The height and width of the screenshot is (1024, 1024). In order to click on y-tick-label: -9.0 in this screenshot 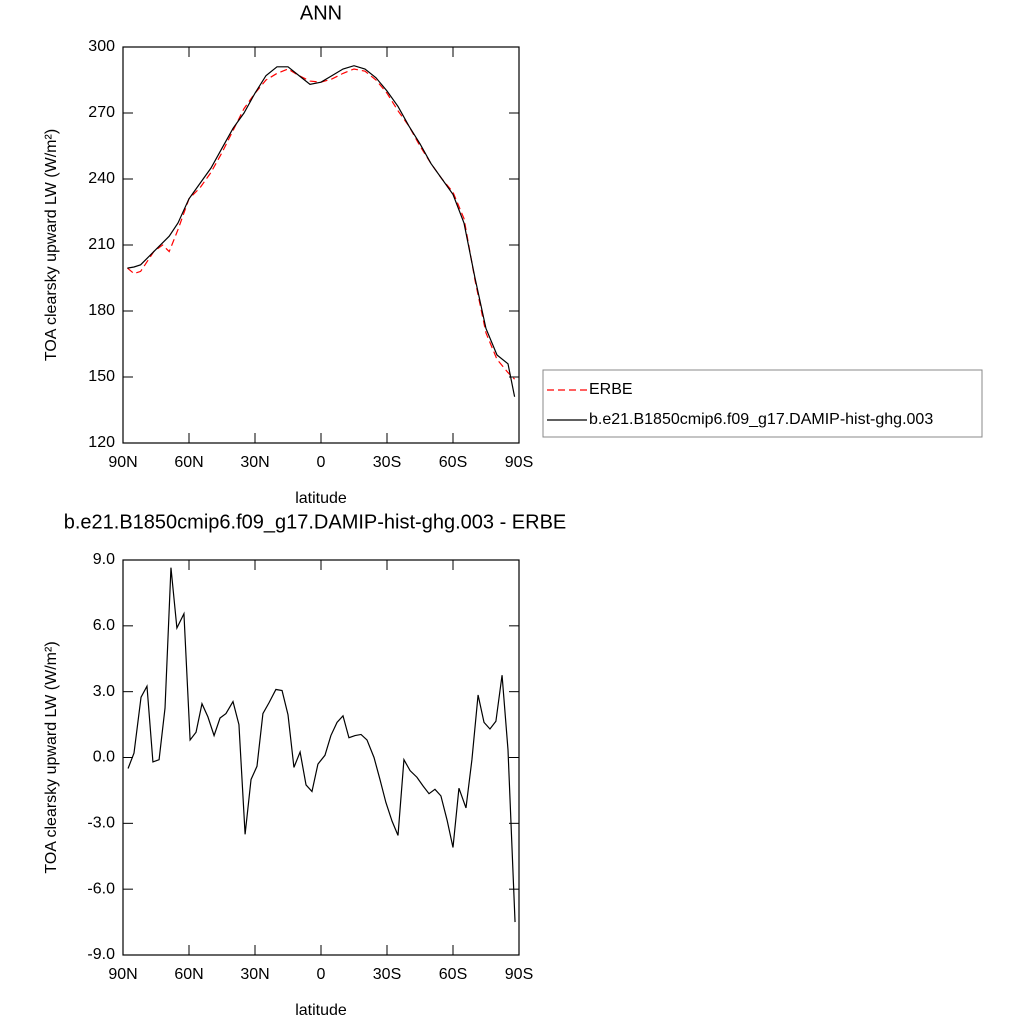, I will do `click(101, 954)`.